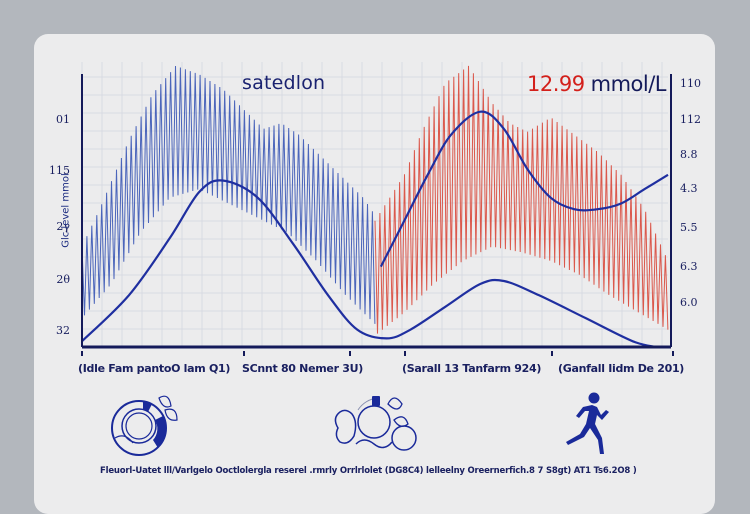  Describe the element at coordinates (375, 423) in the screenshot. I see `vegetables-icon` at that location.